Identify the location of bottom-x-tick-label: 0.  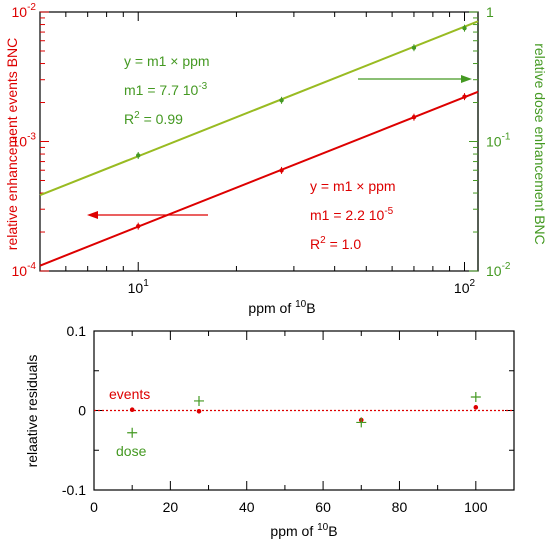
(94, 507).